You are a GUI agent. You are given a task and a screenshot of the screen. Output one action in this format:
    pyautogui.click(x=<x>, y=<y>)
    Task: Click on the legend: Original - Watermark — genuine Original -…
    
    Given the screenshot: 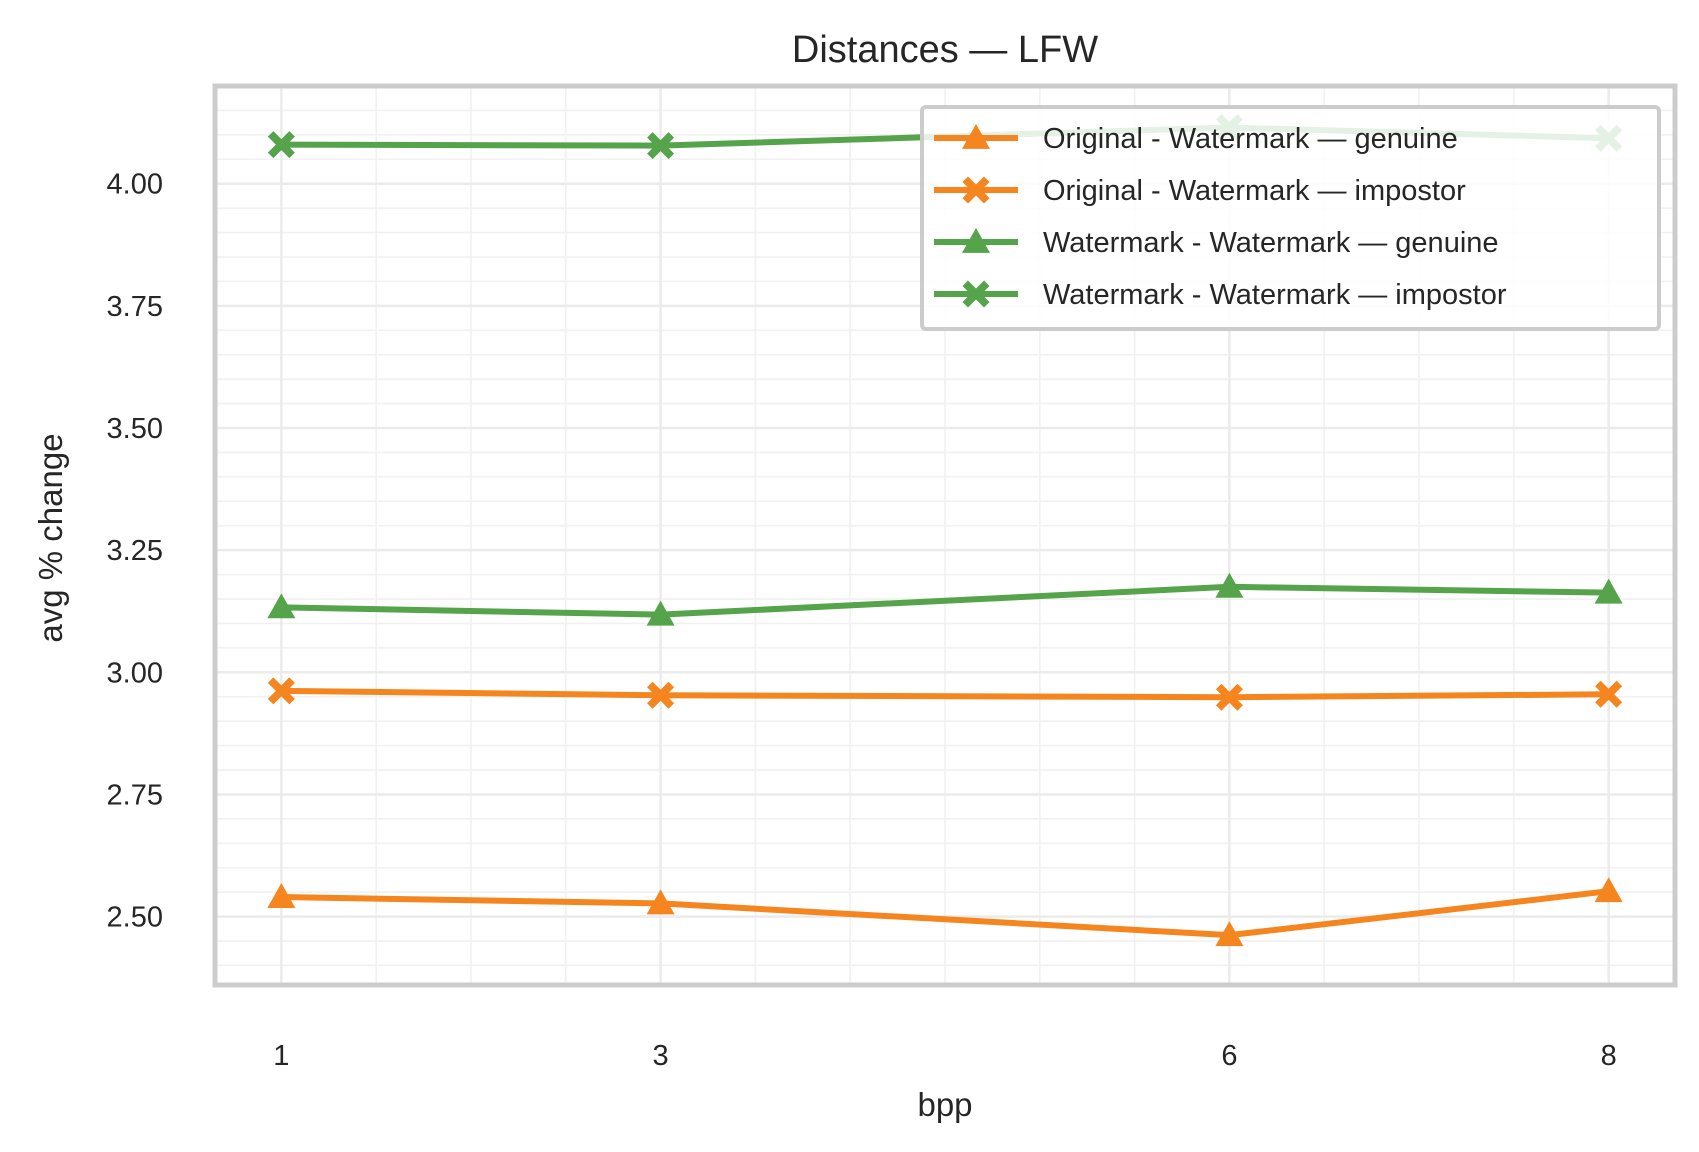 What is the action you would take?
    pyautogui.click(x=1290, y=218)
    